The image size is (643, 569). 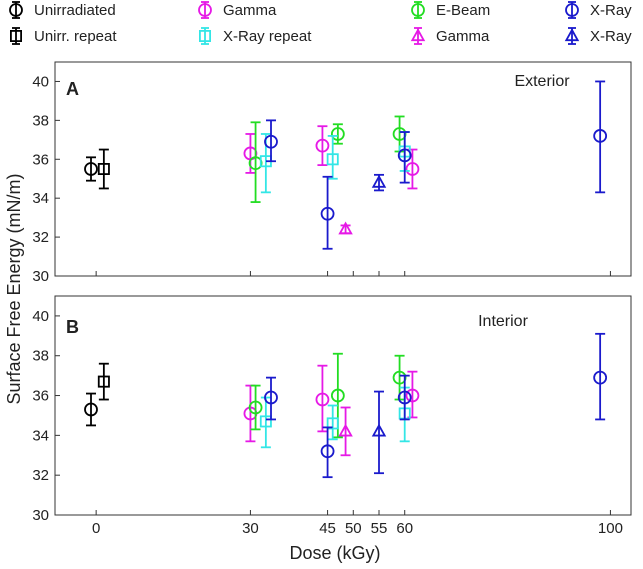 I want to click on x-tick-label: 0, so click(x=96, y=528).